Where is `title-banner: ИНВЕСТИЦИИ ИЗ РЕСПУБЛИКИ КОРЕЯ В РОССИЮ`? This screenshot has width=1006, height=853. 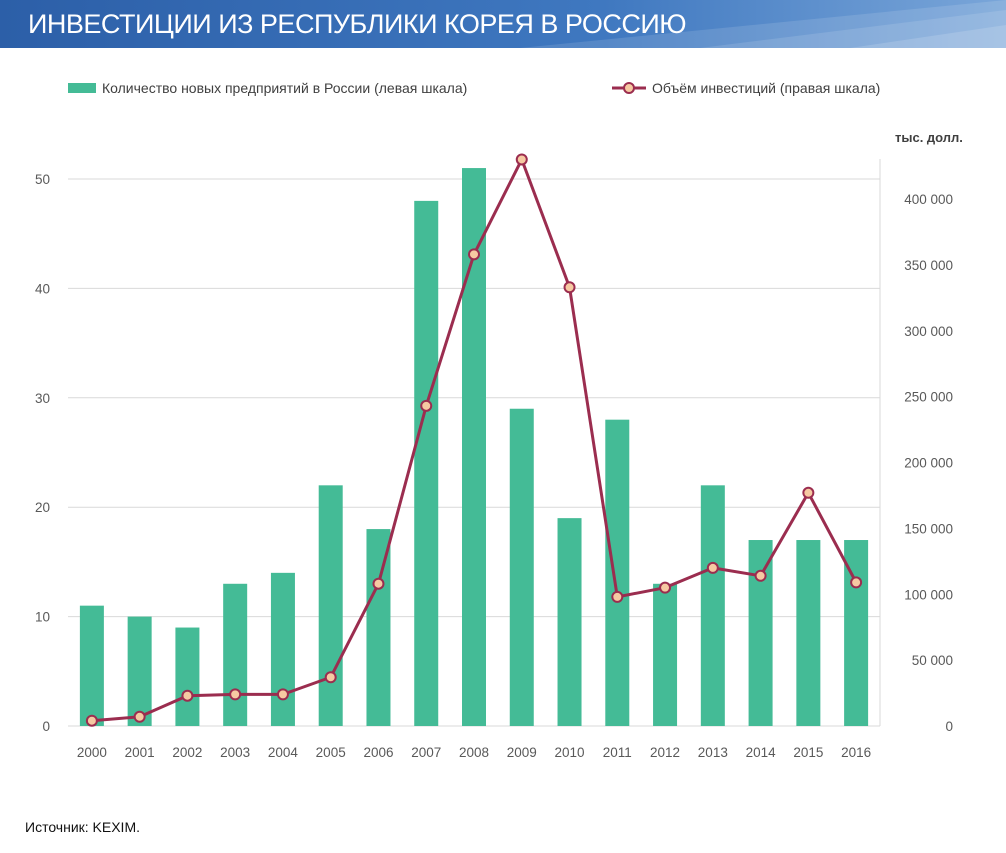 title-banner: ИНВЕСТИЦИИ ИЗ РЕСПУБЛИКИ КОРЕЯ В РОССИЮ is located at coordinates (503, 24).